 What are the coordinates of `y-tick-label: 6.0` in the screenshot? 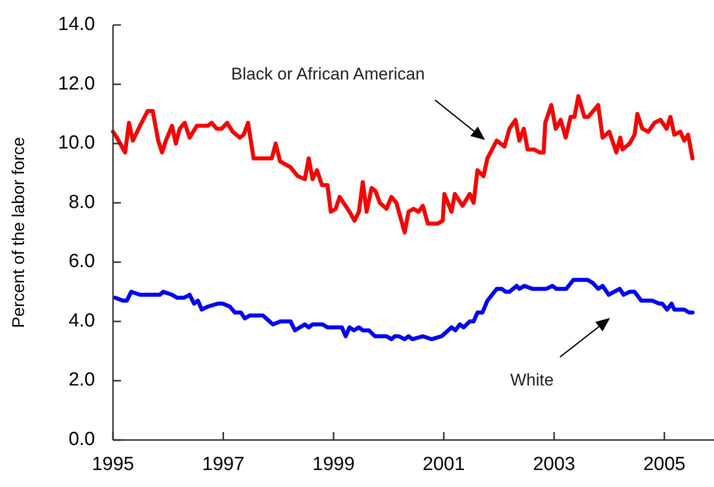 It's located at (81, 261).